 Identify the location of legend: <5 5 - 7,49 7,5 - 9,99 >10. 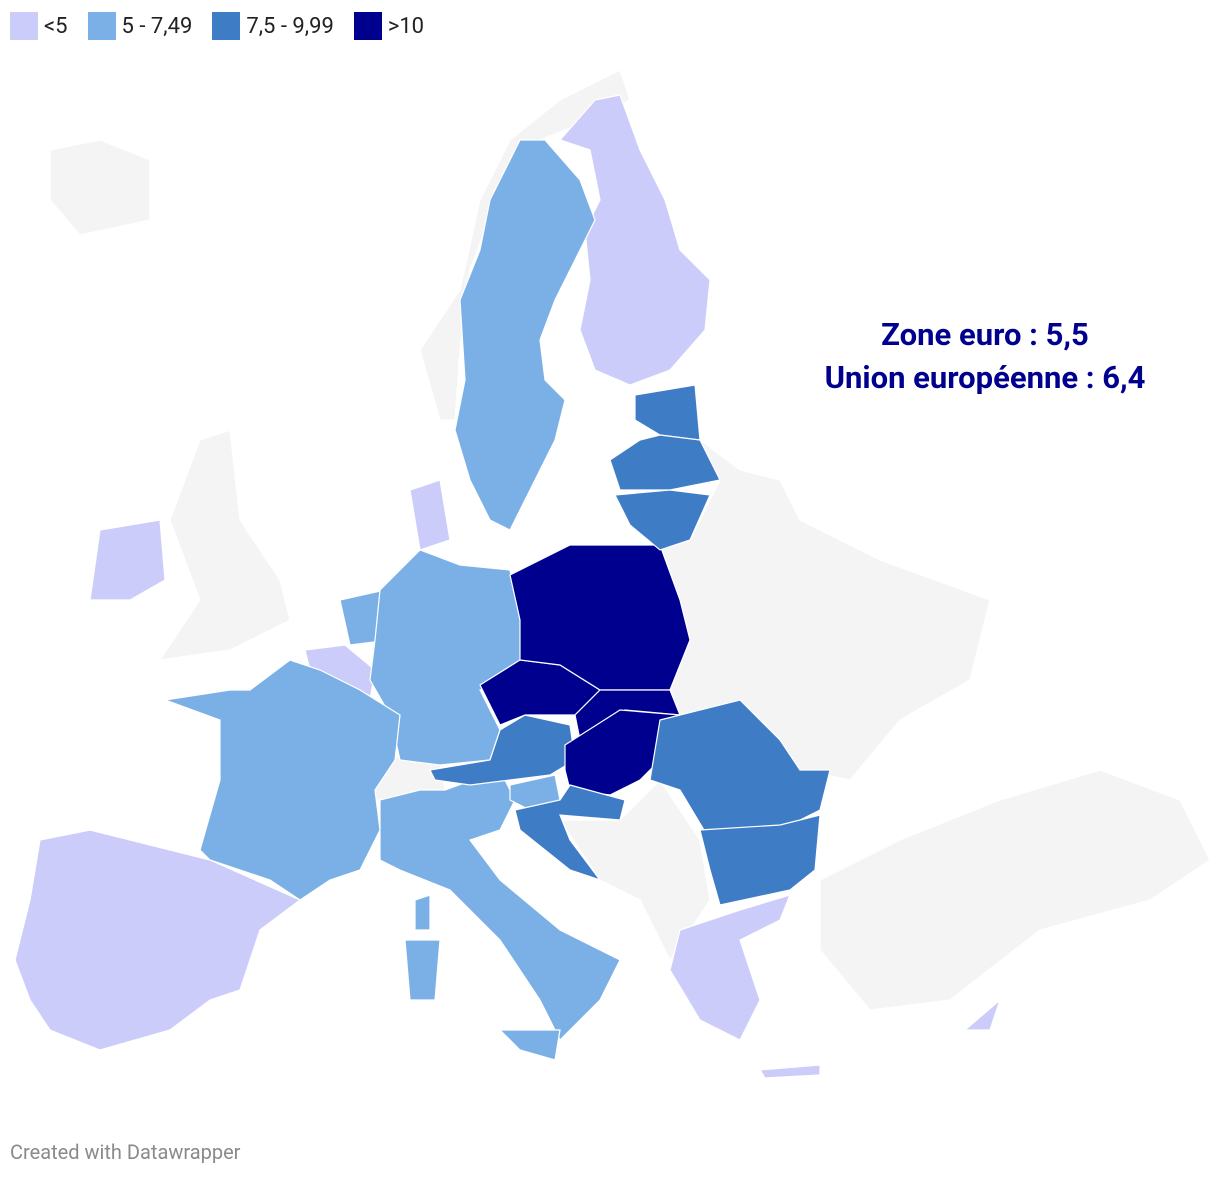
(217, 26).